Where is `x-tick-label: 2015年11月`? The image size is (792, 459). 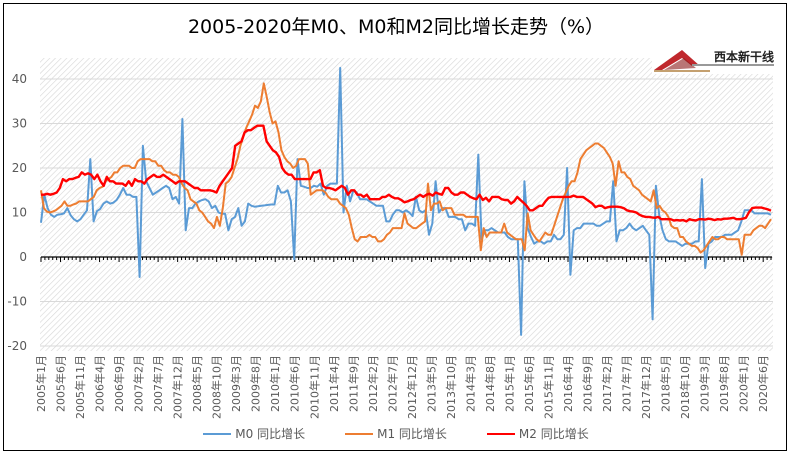 x-tick-label: 2015年11月 is located at coordinates (548, 387).